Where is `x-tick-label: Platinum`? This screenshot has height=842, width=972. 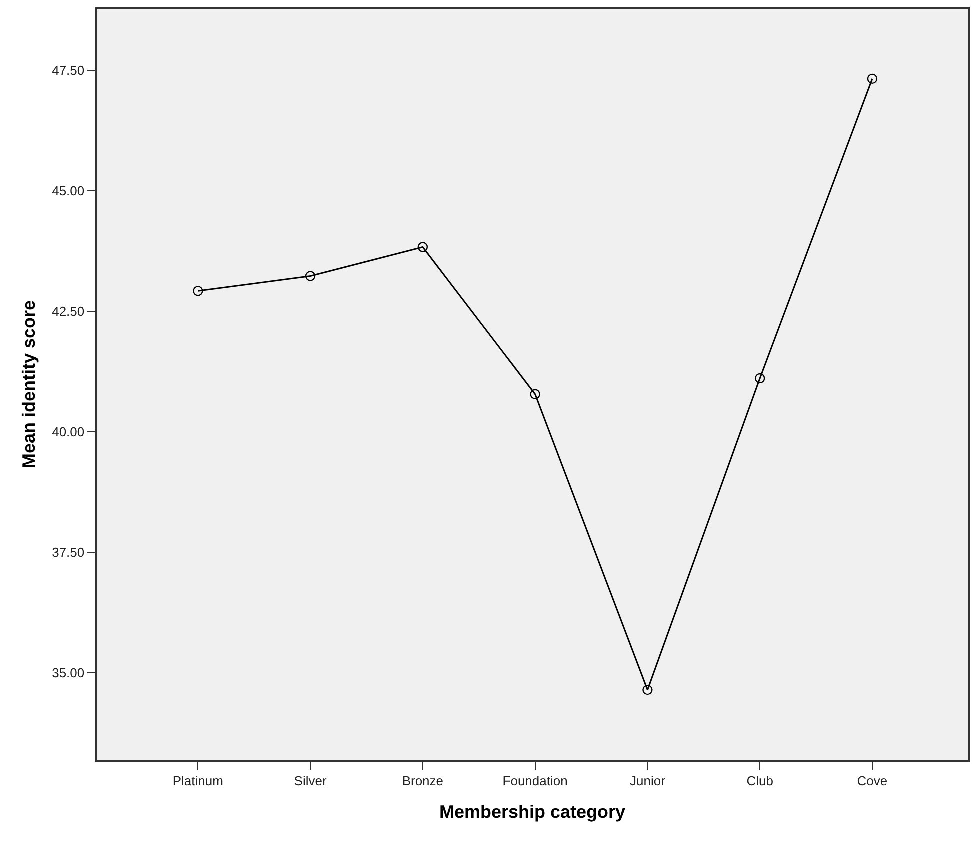 x-tick-label: Platinum is located at coordinates (198, 780).